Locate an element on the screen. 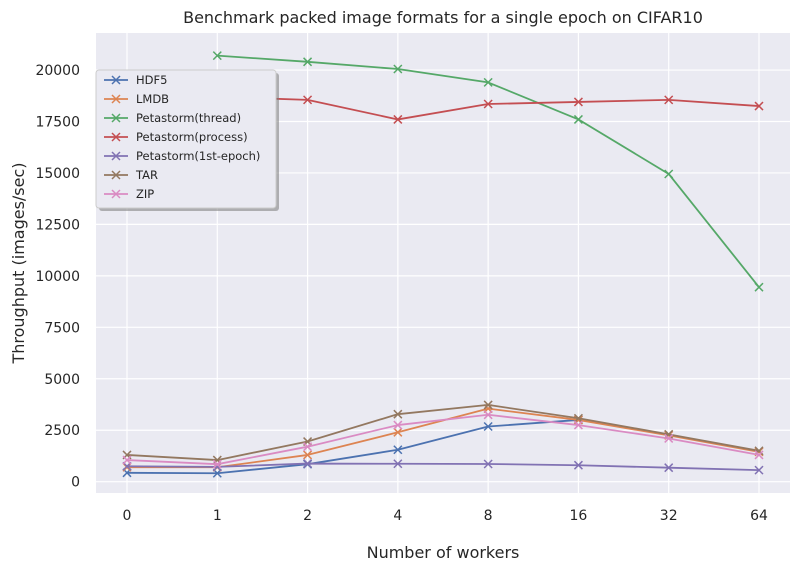 The height and width of the screenshot is (573, 802). x-tick-label: 16 is located at coordinates (579, 516).